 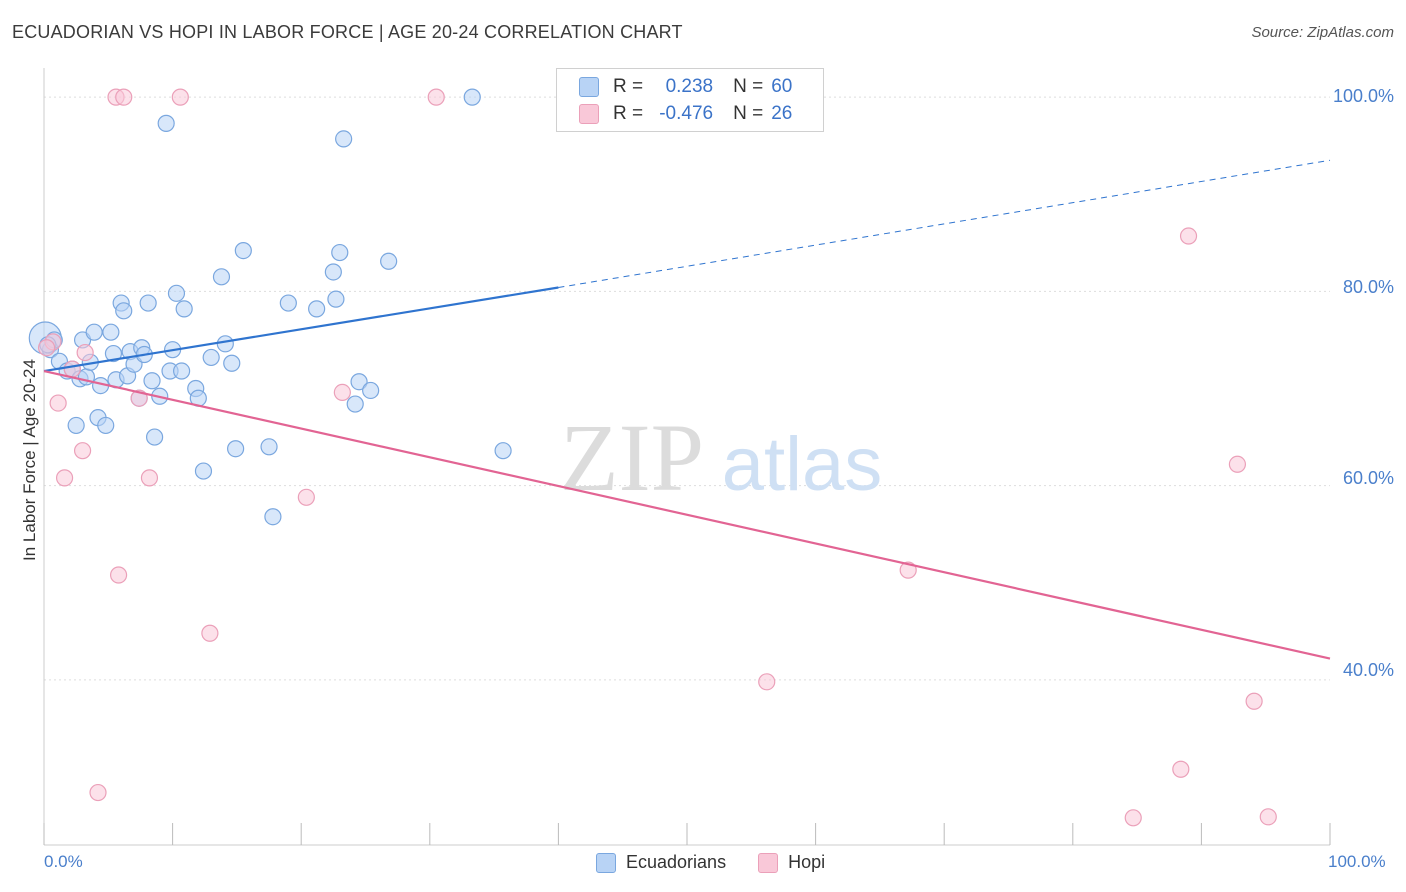 I want to click on stats-row-ecuadorians: R = 0.238 N = 60, so click(x=685, y=87).